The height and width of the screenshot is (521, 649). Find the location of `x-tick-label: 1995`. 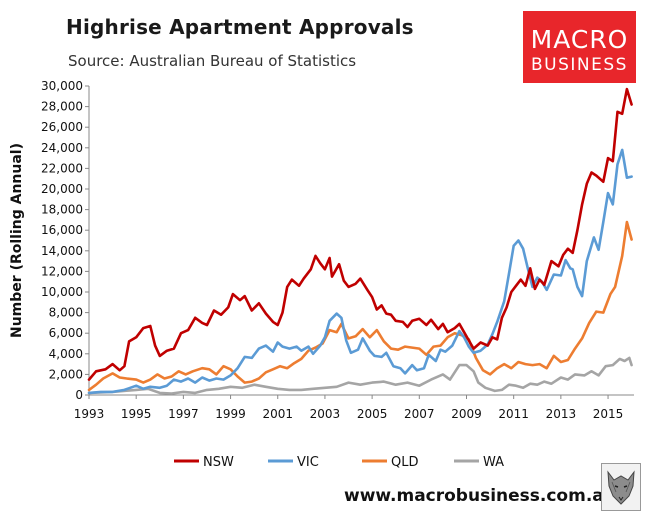

x-tick-label: 1995 is located at coordinates (136, 414).